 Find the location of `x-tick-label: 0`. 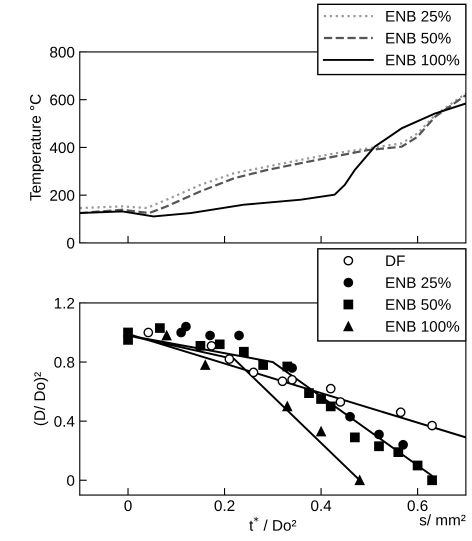

x-tick-label: 0 is located at coordinates (128, 506).